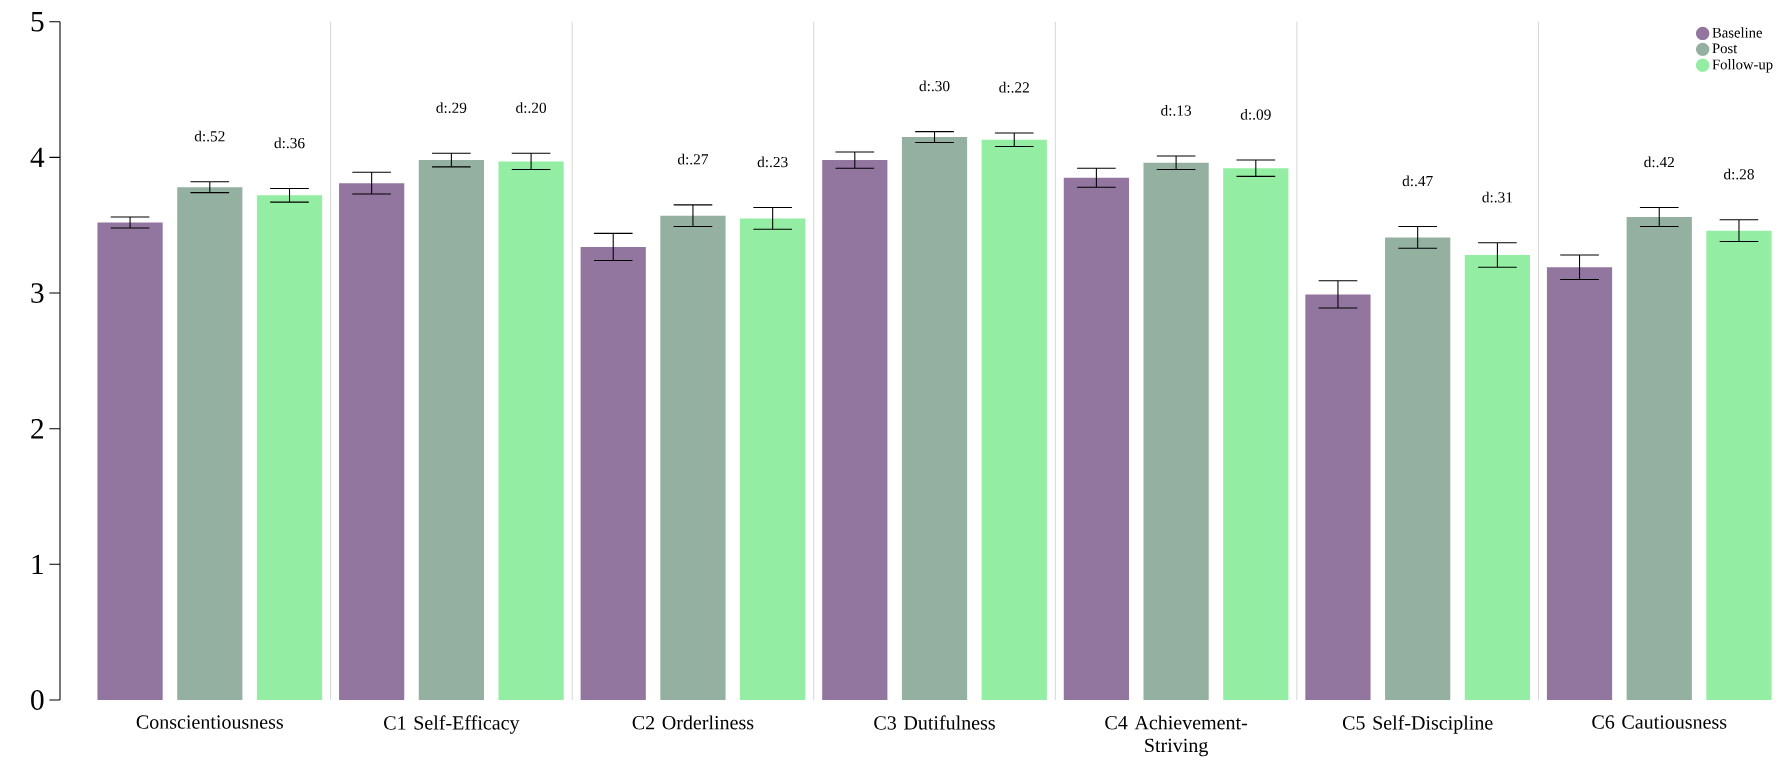 This screenshot has width=1780, height=770. What do you see at coordinates (37, 21) in the screenshot?
I see `y-tick-label: 5` at bounding box center [37, 21].